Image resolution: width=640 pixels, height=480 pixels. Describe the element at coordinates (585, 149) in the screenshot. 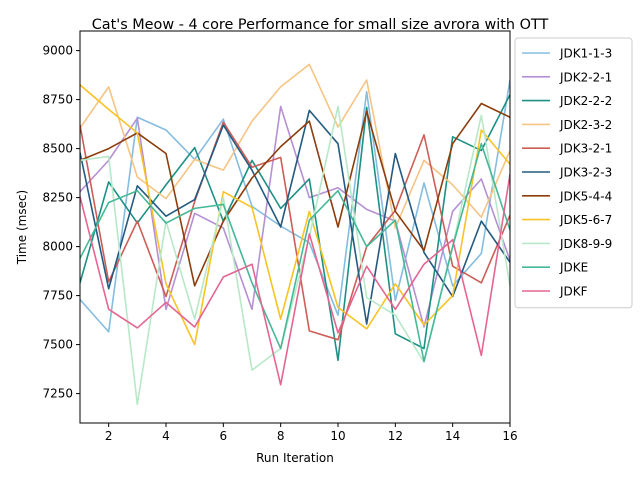

I see `legend-label: JDK3-2-1` at that location.